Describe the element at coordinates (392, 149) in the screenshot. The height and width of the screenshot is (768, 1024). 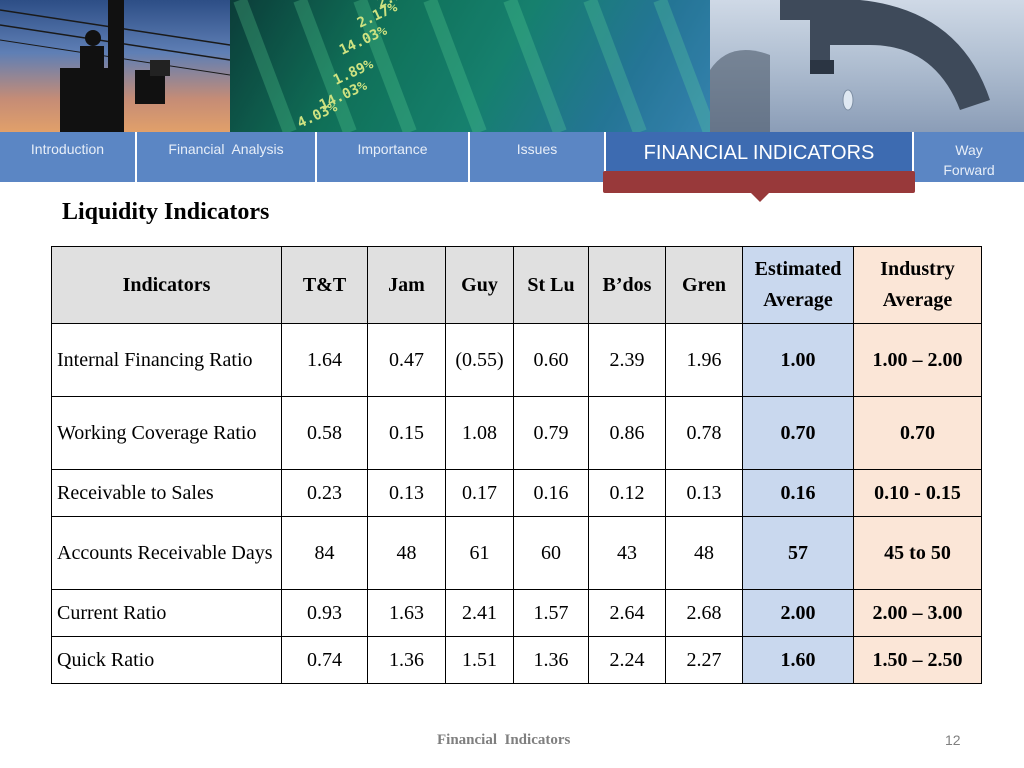
I see `nav-item-label: Importance` at that location.